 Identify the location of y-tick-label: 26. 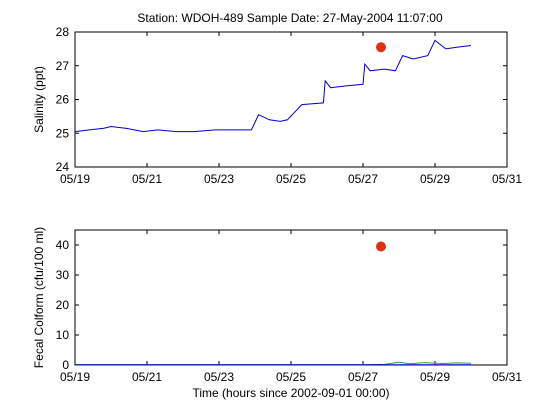
(63, 100).